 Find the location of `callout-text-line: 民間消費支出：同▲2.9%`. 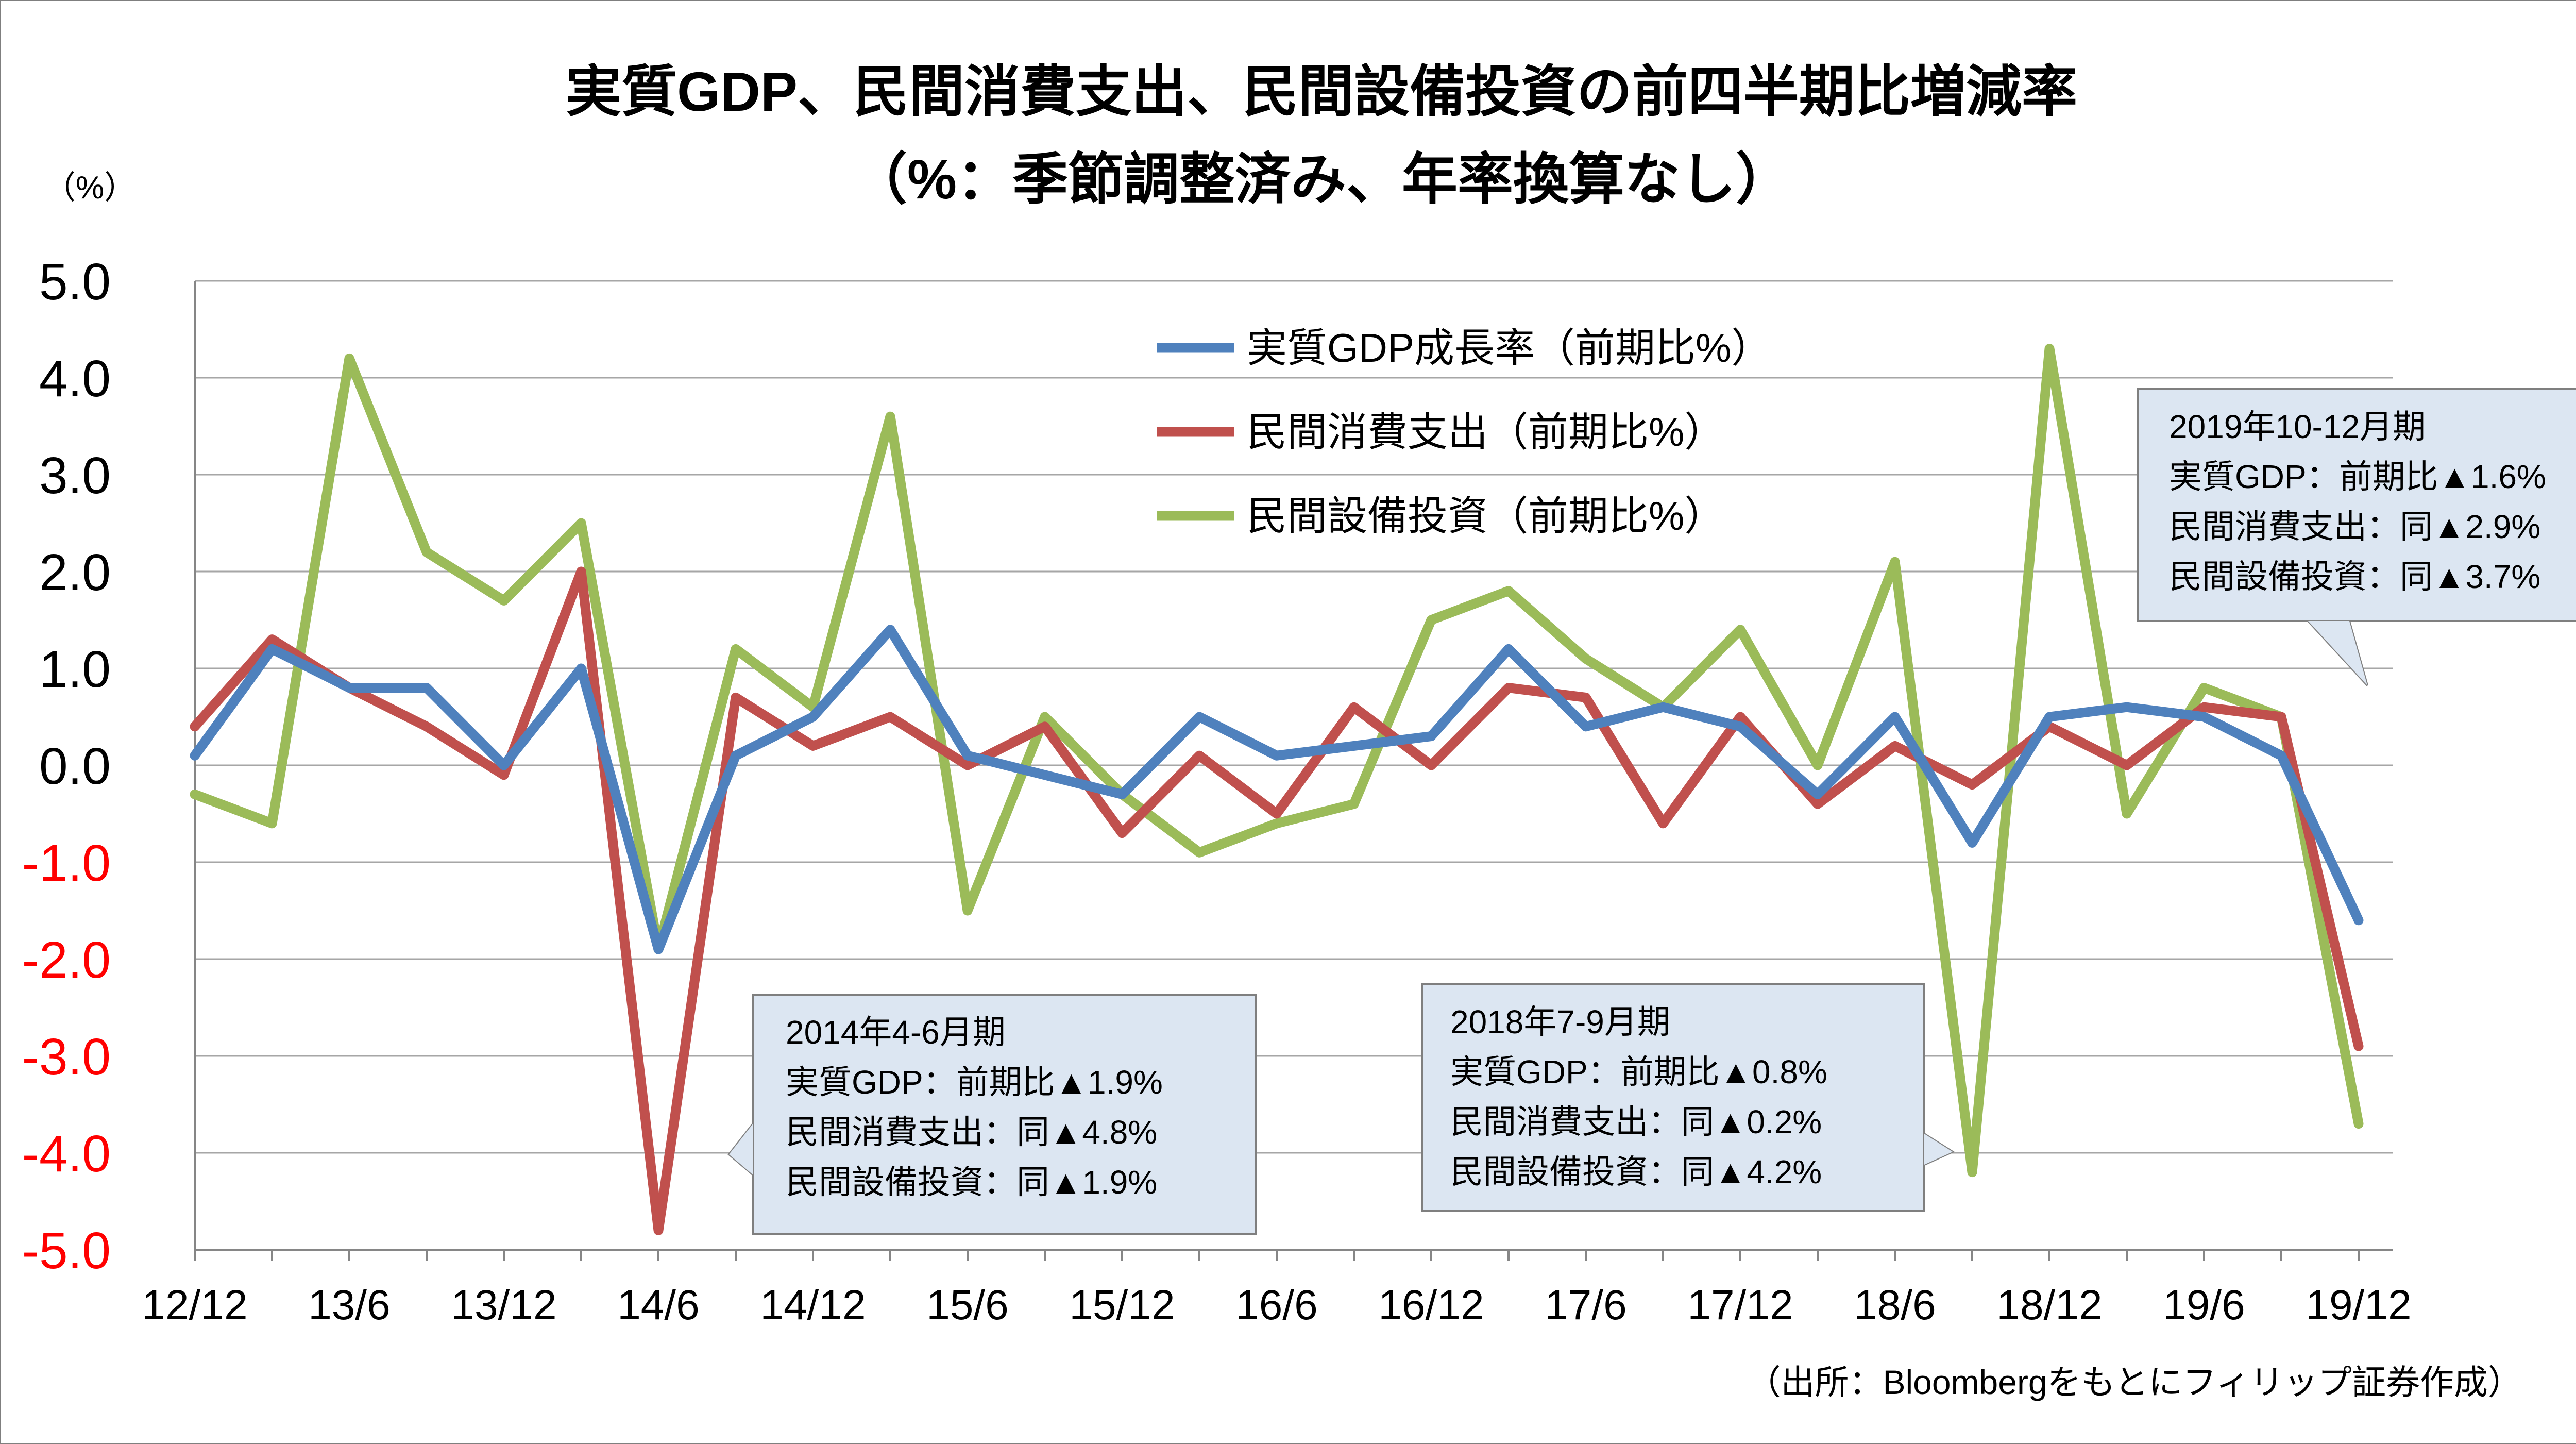

callout-text-line: 民間消費支出：同▲2.9% is located at coordinates (2354, 526).